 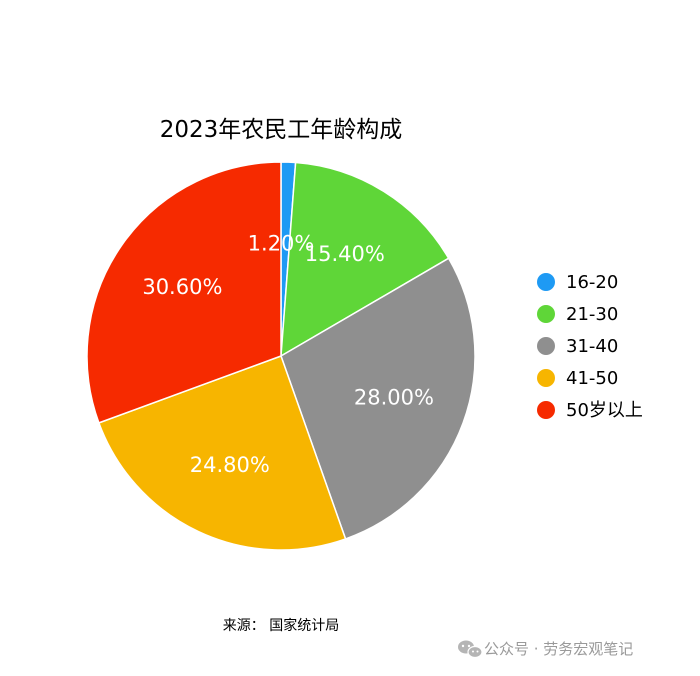 What do you see at coordinates (281, 243) in the screenshot?
I see `data-label-16-20: 1.20%` at bounding box center [281, 243].